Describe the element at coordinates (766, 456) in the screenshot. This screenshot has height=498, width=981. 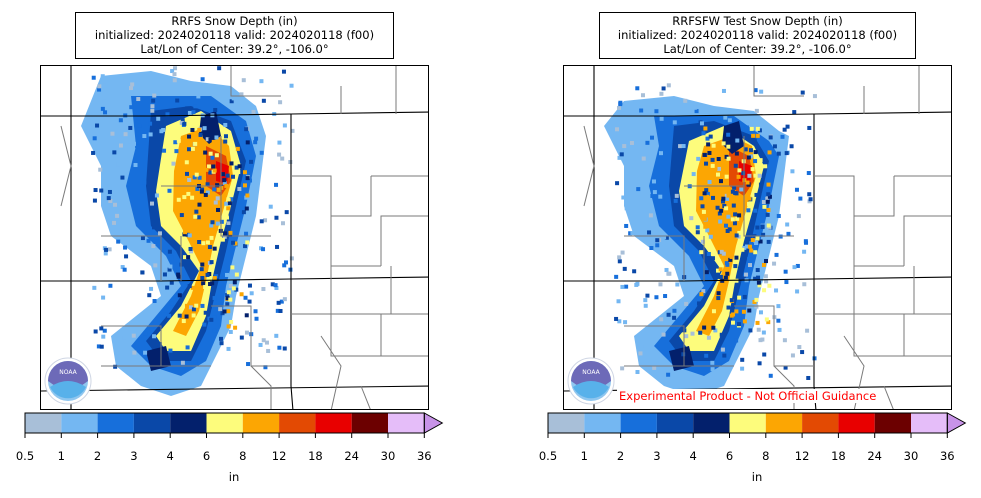
I see `right-tick-label: 8` at that location.